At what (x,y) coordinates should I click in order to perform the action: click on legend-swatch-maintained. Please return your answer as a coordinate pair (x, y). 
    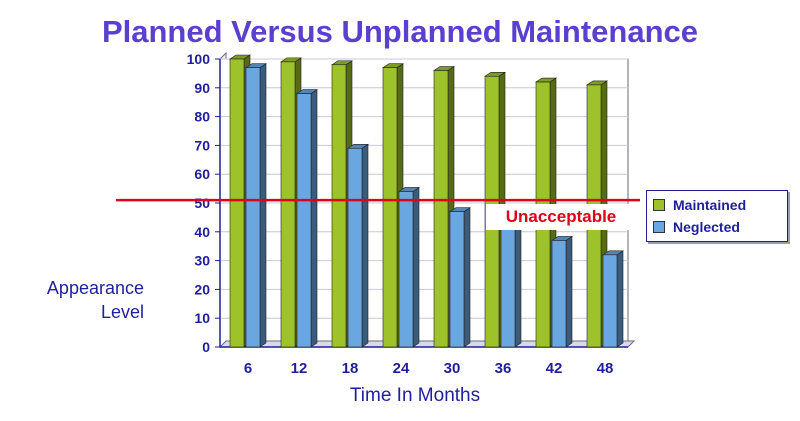
    Looking at the image, I should click on (659, 205).